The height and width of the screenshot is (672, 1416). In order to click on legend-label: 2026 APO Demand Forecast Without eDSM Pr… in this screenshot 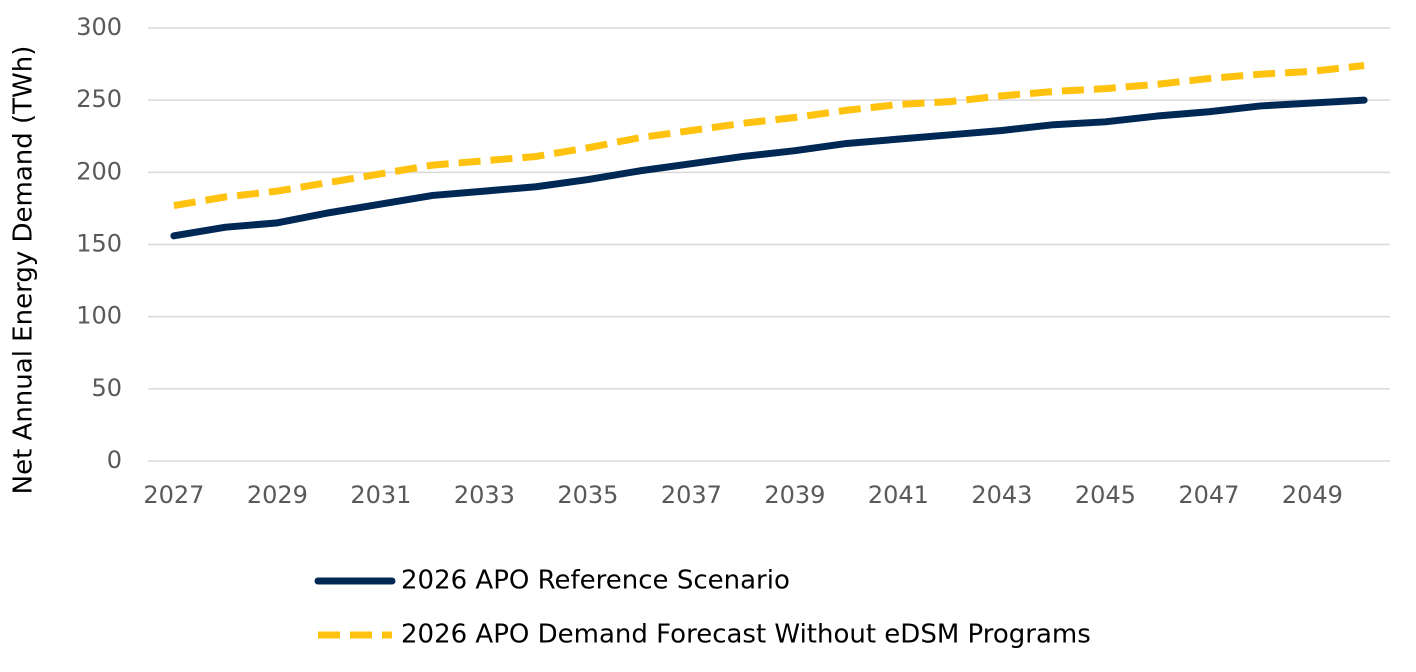, I will do `click(746, 635)`.